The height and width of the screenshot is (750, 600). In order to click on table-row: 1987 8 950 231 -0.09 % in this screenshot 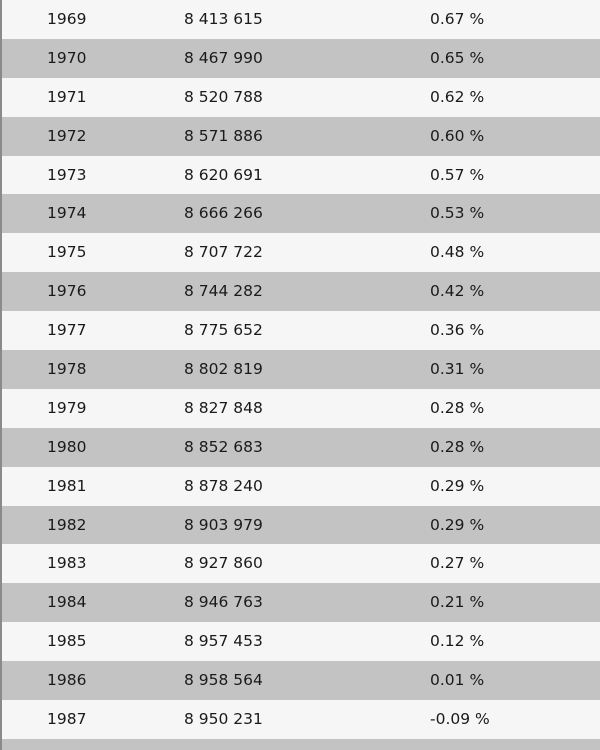, I will do `click(301, 719)`.